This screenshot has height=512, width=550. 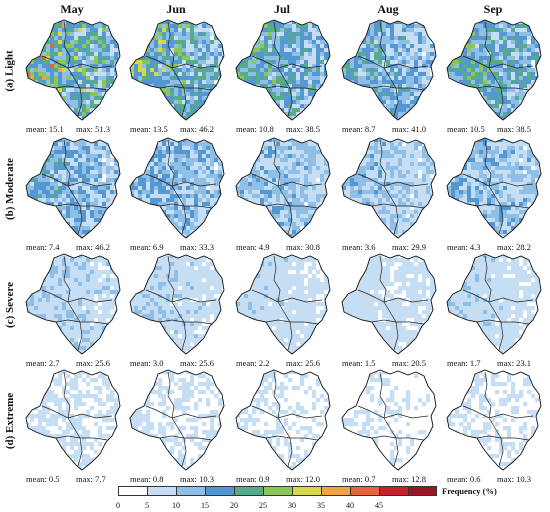 I want to click on mean-value: mean: 2.7, so click(x=43, y=363).